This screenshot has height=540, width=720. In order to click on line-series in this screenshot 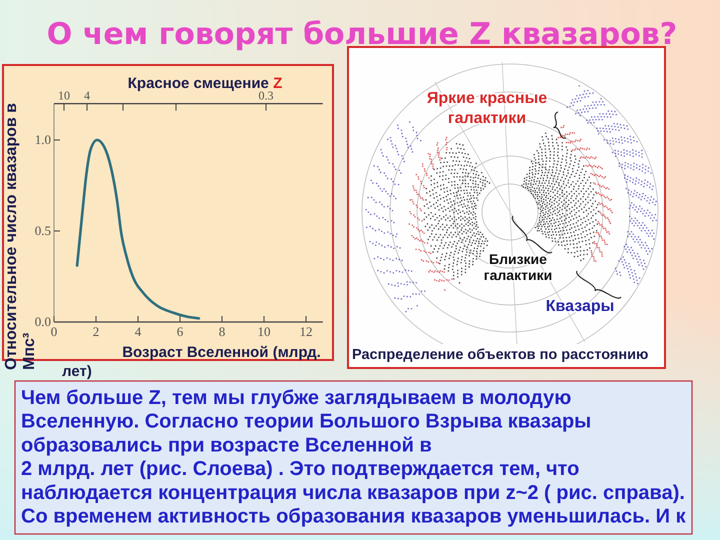, I will do `click(138, 229)`.